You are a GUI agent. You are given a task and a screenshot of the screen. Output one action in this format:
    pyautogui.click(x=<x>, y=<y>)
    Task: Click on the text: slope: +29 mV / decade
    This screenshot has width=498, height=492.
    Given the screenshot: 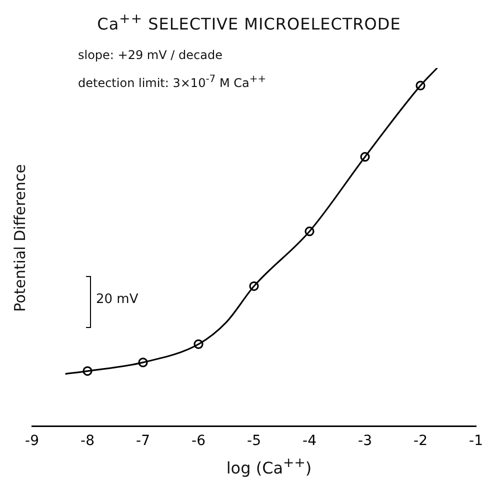 What is the action you would take?
    pyautogui.click(x=150, y=55)
    